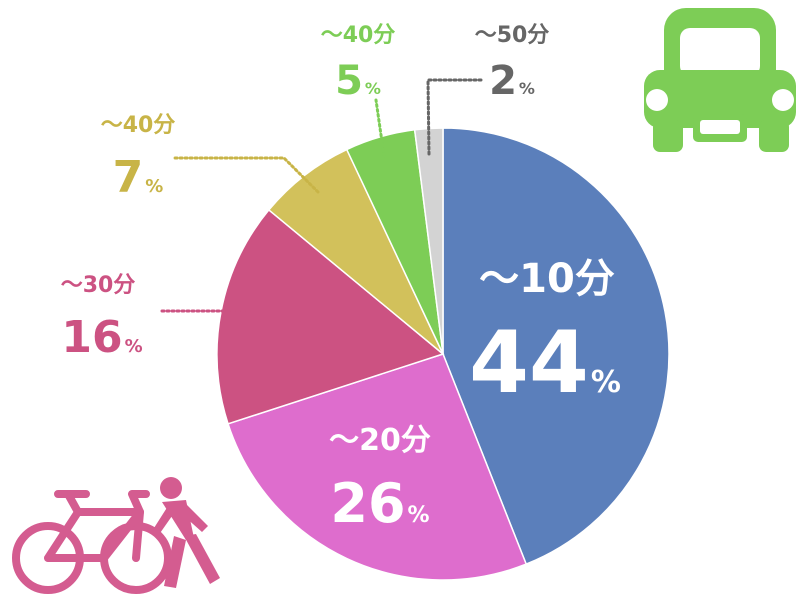 The image size is (800, 600). What do you see at coordinates (138, 177) in the screenshot?
I see `slice-value-label-4: 7%` at bounding box center [138, 177].